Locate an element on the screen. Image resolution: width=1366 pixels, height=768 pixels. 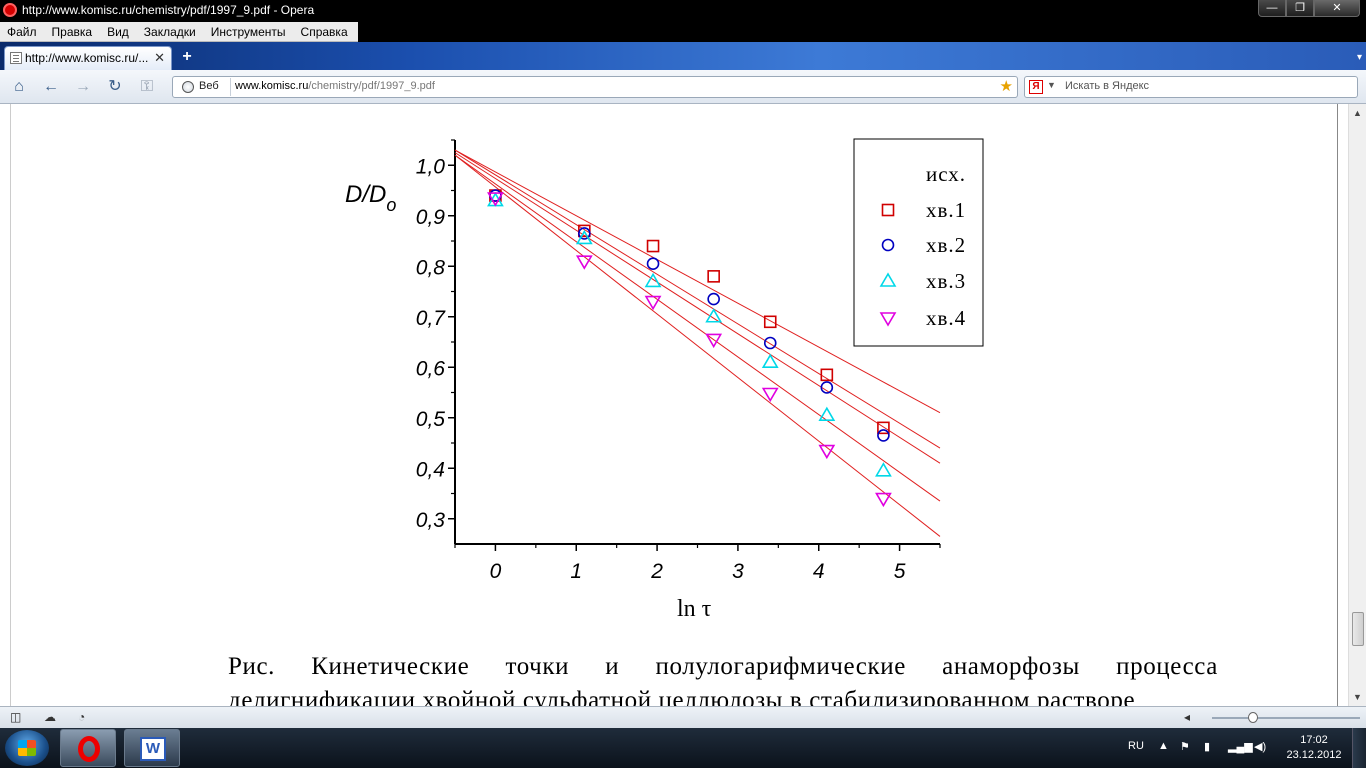
wand-key-icon: ⚿ is located at coordinates (147, 86).